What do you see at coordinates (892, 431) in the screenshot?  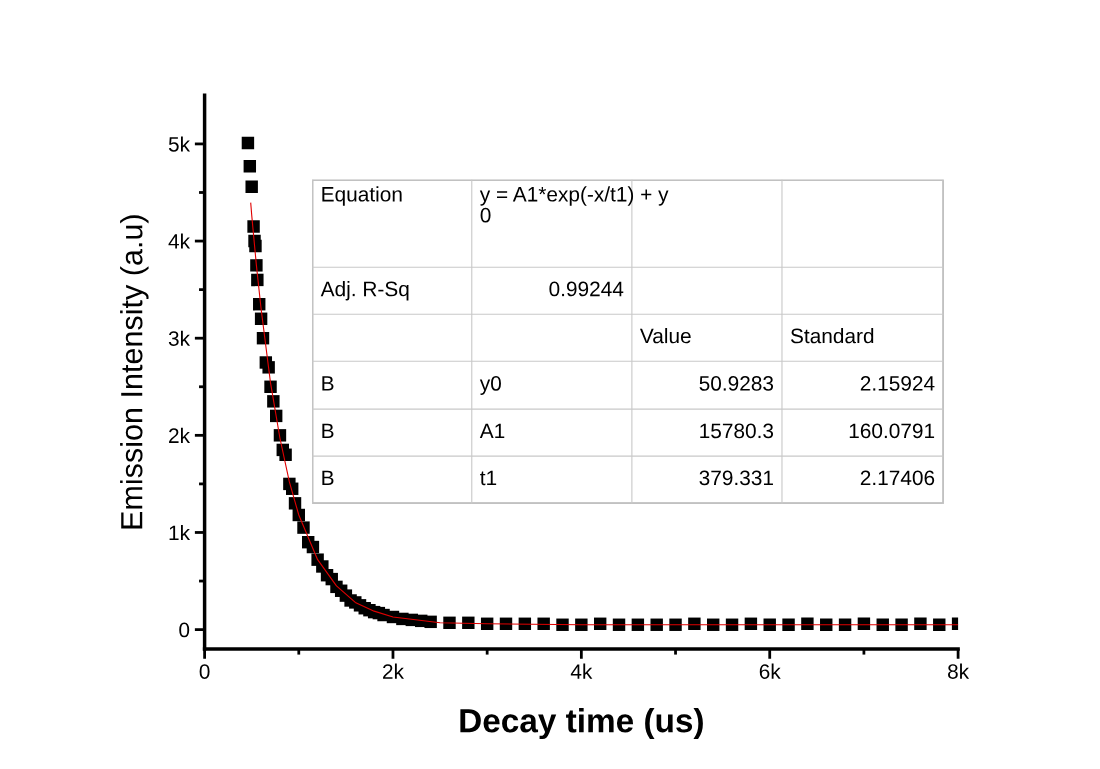 I see `annotation: 160.0791` at bounding box center [892, 431].